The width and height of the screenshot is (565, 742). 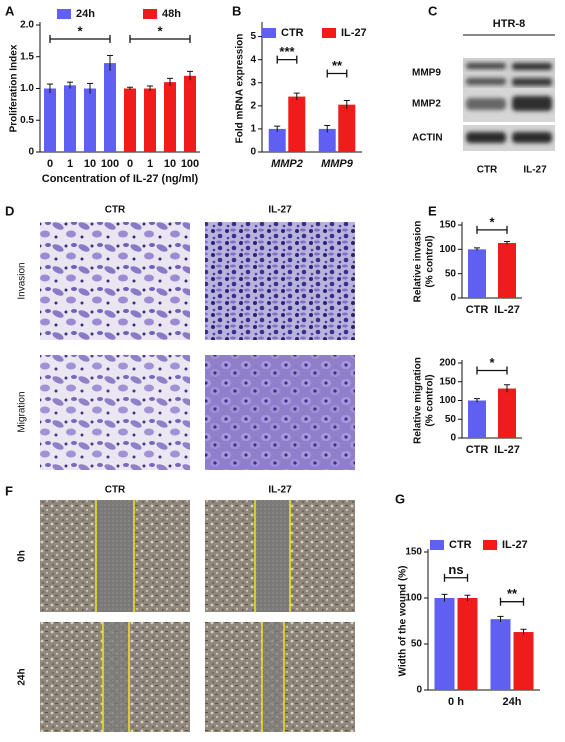 What do you see at coordinates (337, 164) in the screenshot?
I see `x-tick-label: MMP9` at bounding box center [337, 164].